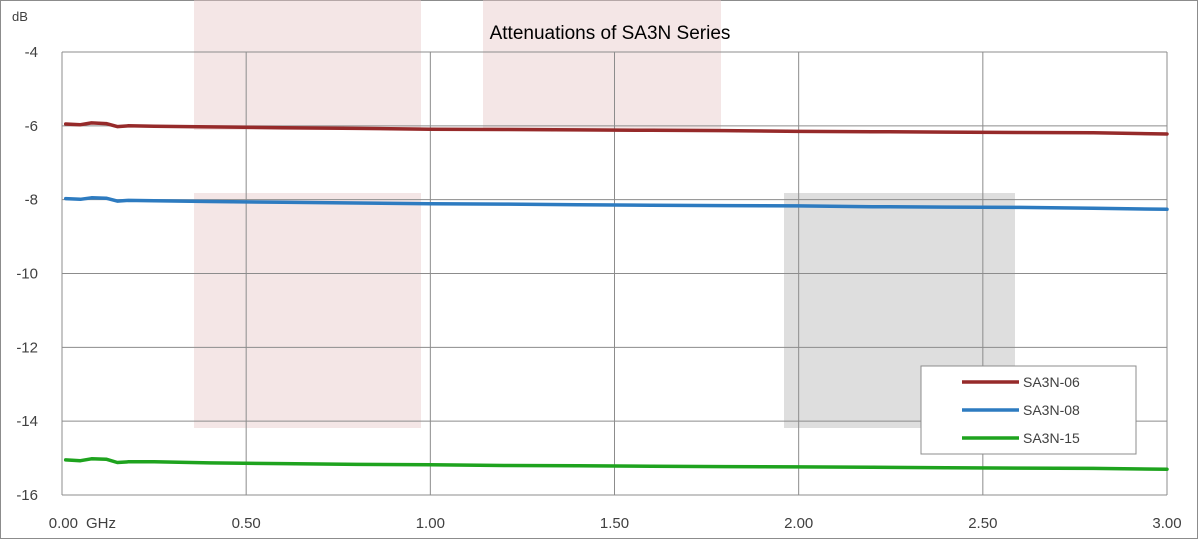 The image size is (1199, 540). I want to click on x-tick-label: 0.00, so click(63, 523).